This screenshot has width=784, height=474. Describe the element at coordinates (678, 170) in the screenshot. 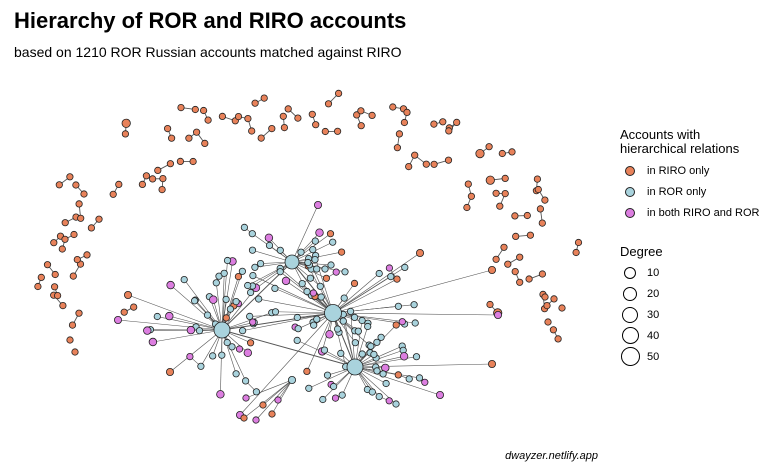

I see `legend-label: in RIRO only` at that location.